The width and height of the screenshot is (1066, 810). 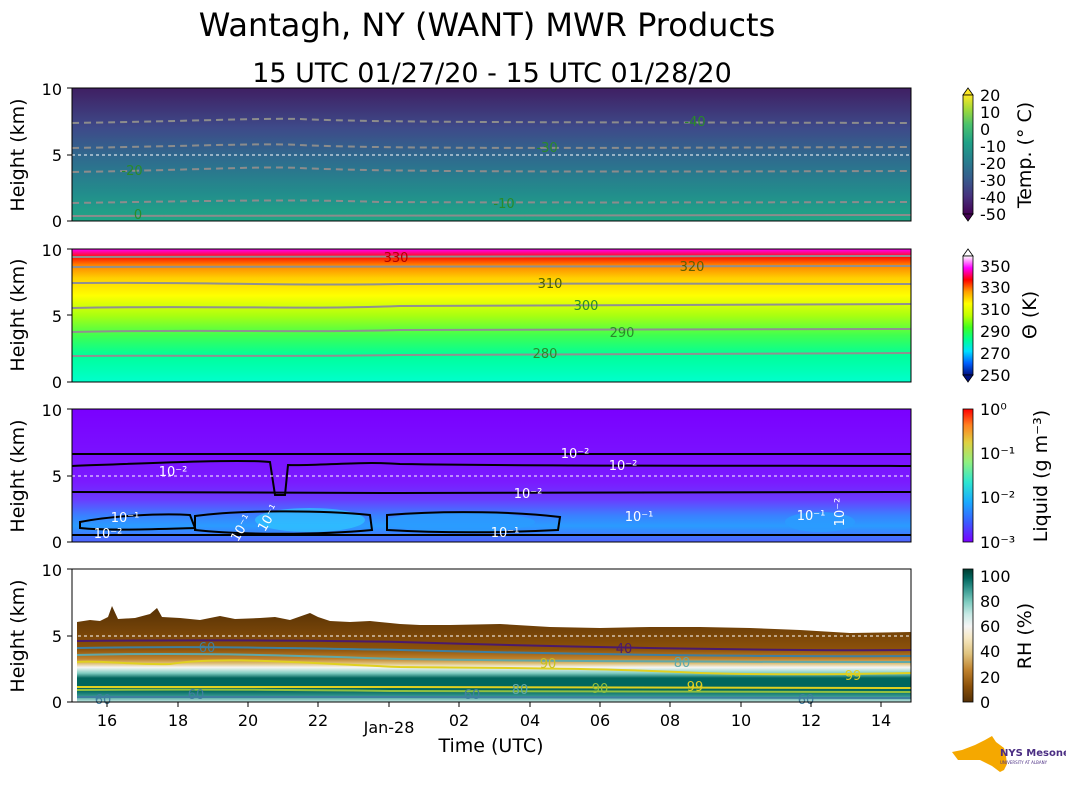 I want to click on panel-temperature: -40 -30 -20 -10 0, so click(x=491, y=155).